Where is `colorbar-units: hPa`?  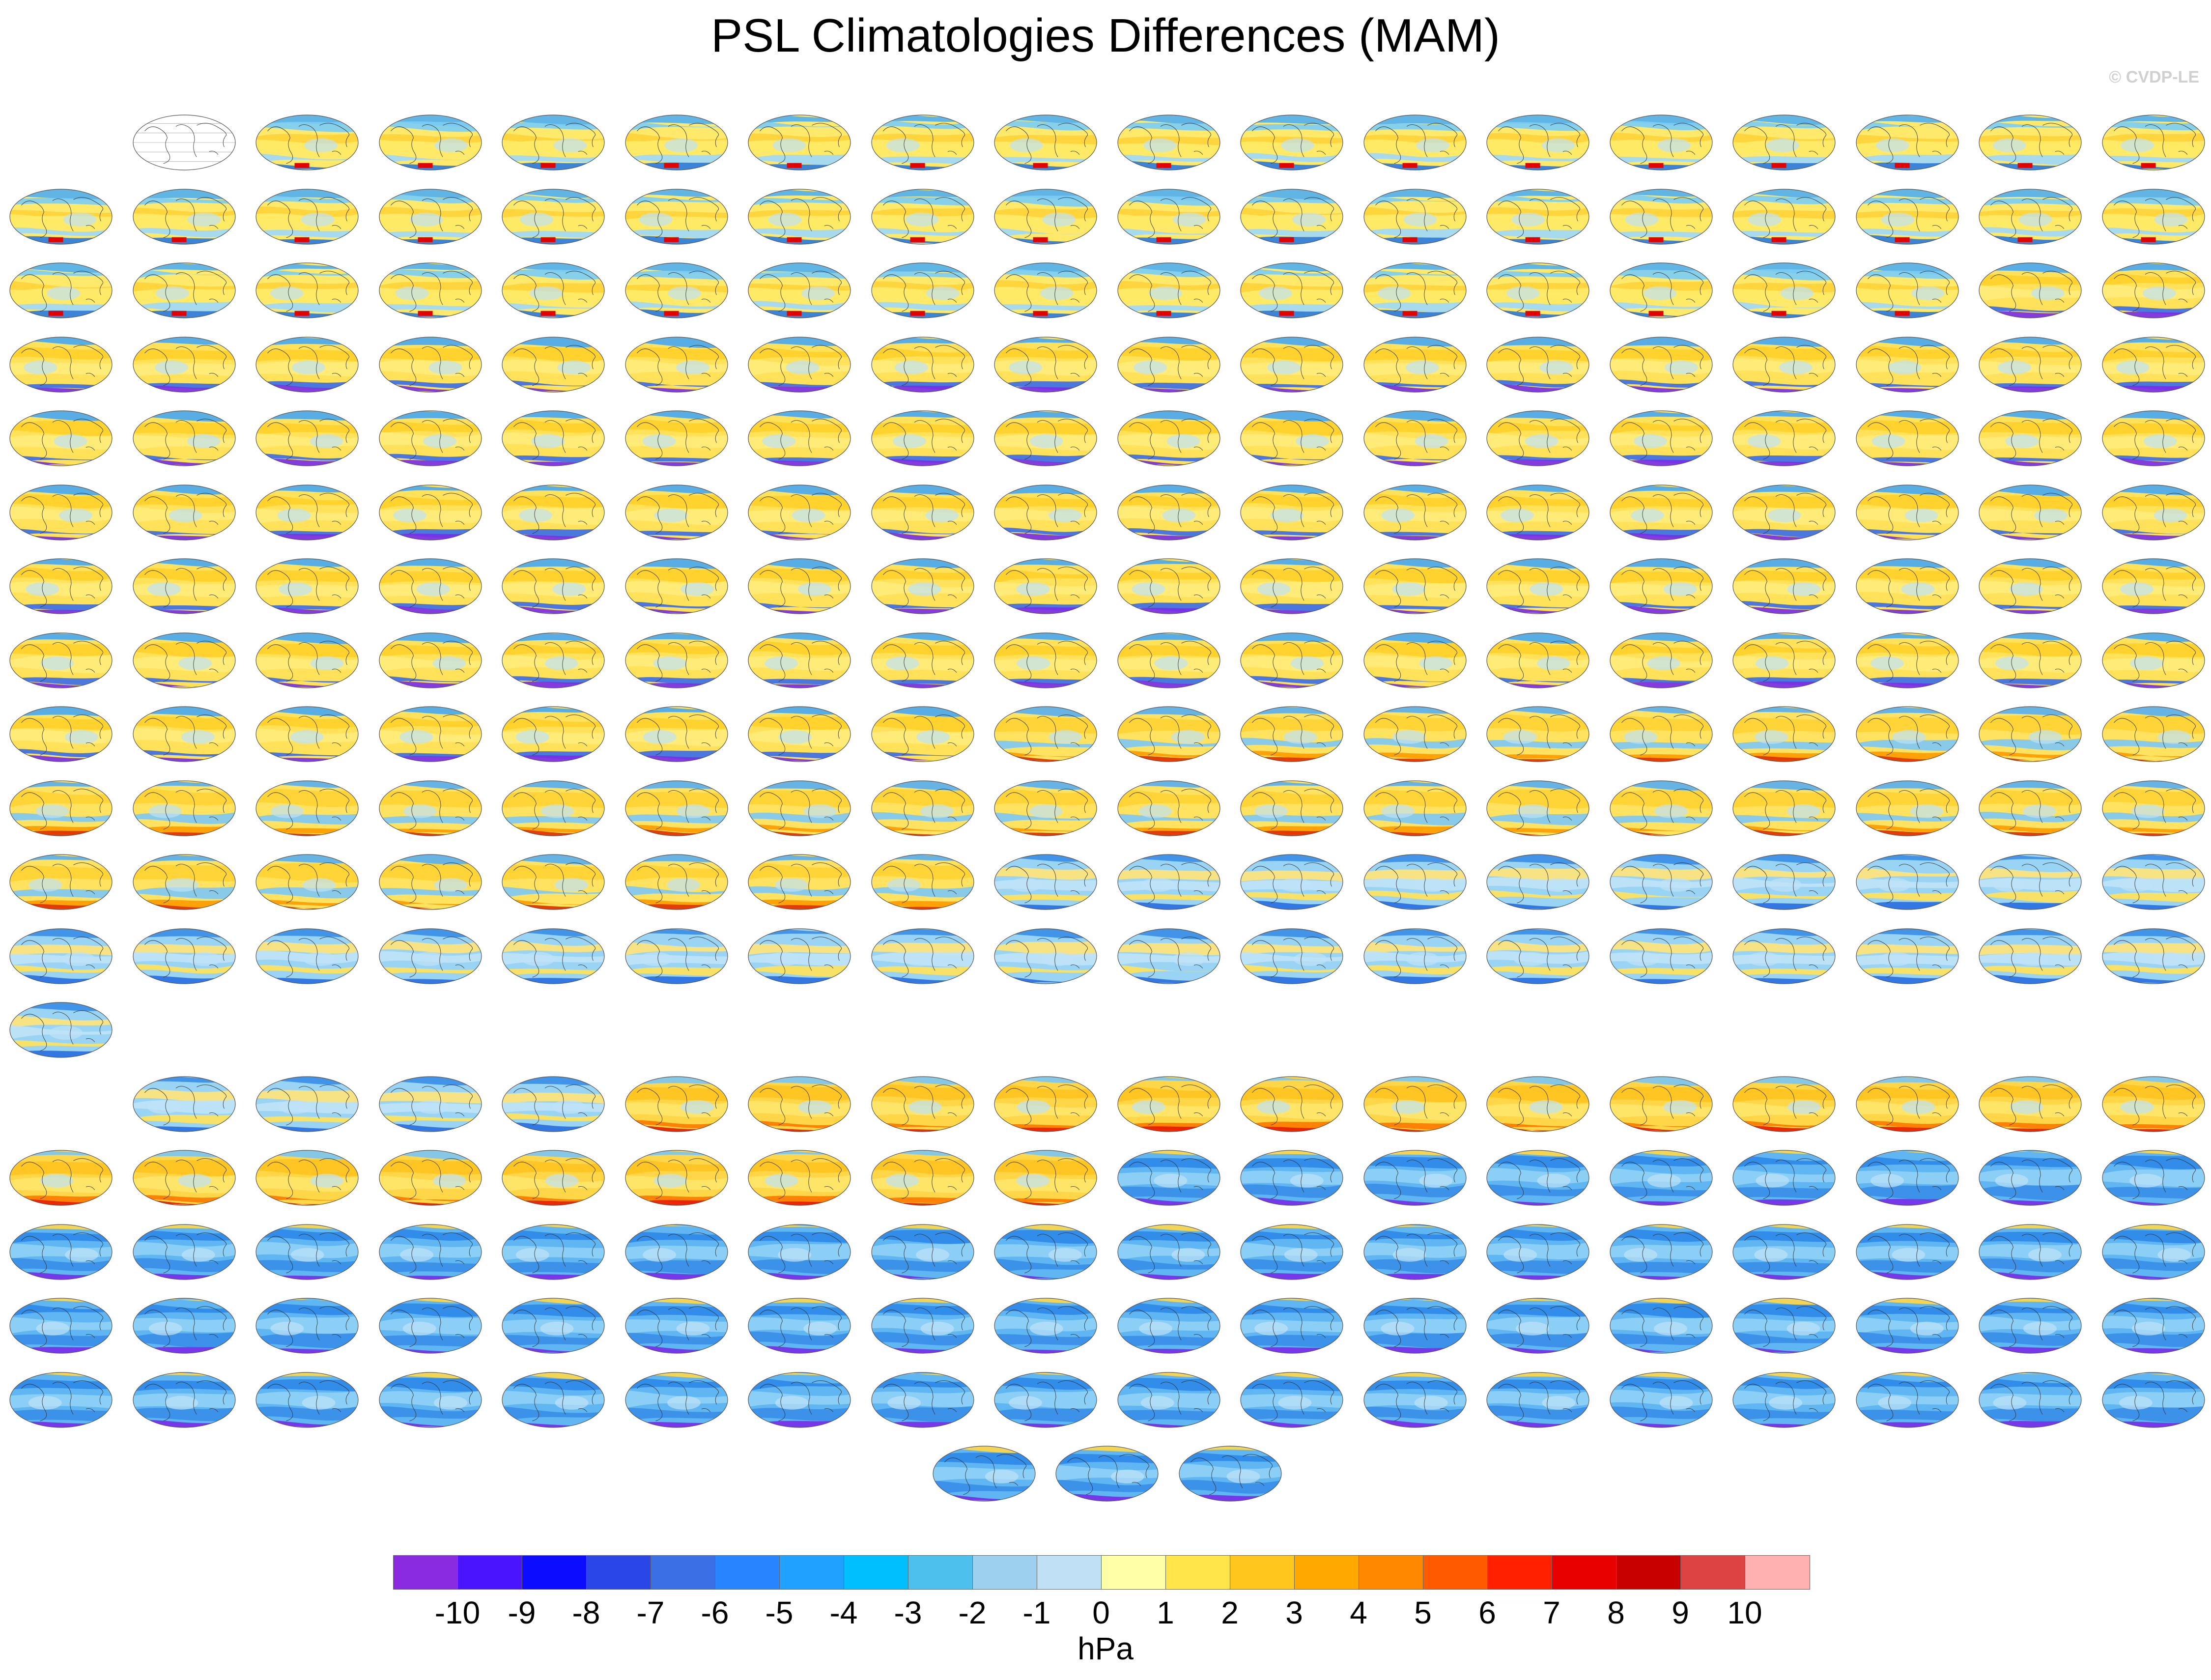
colorbar-units: hPa is located at coordinates (1105, 1648).